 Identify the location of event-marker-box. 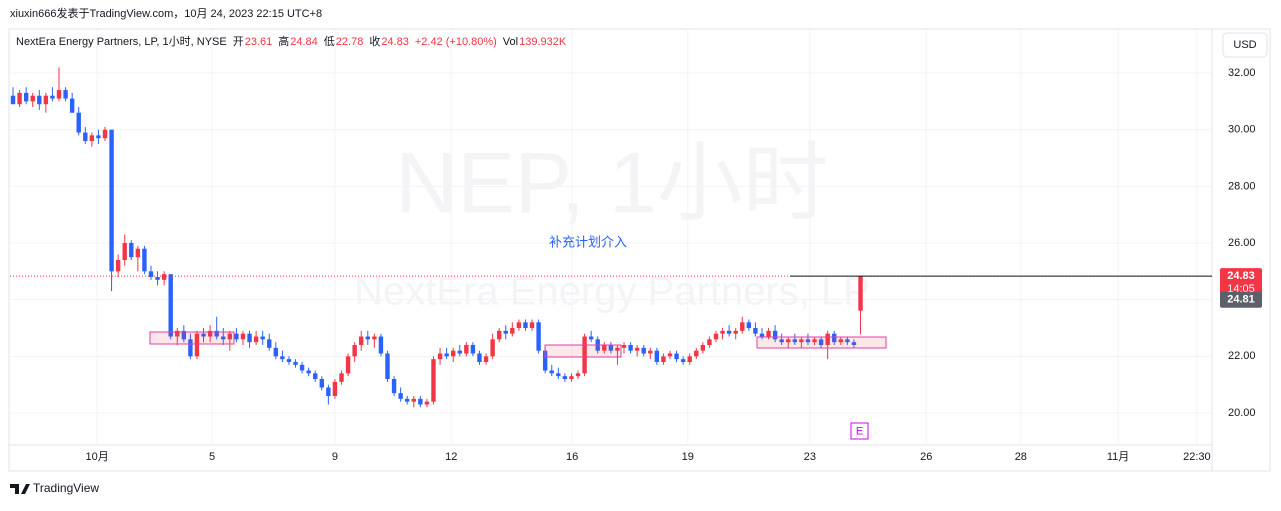
(859, 431).